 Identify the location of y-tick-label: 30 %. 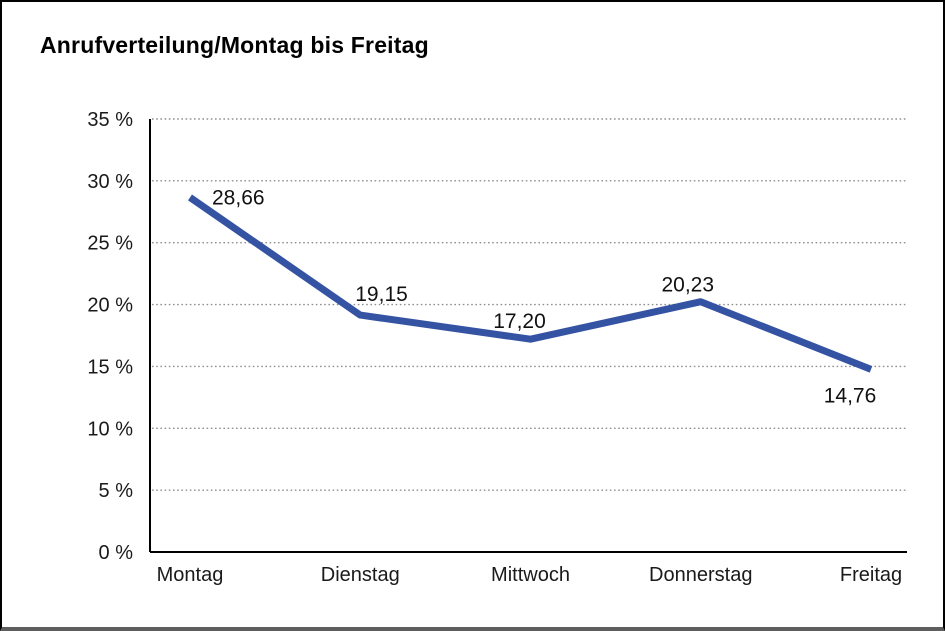
(110, 182).